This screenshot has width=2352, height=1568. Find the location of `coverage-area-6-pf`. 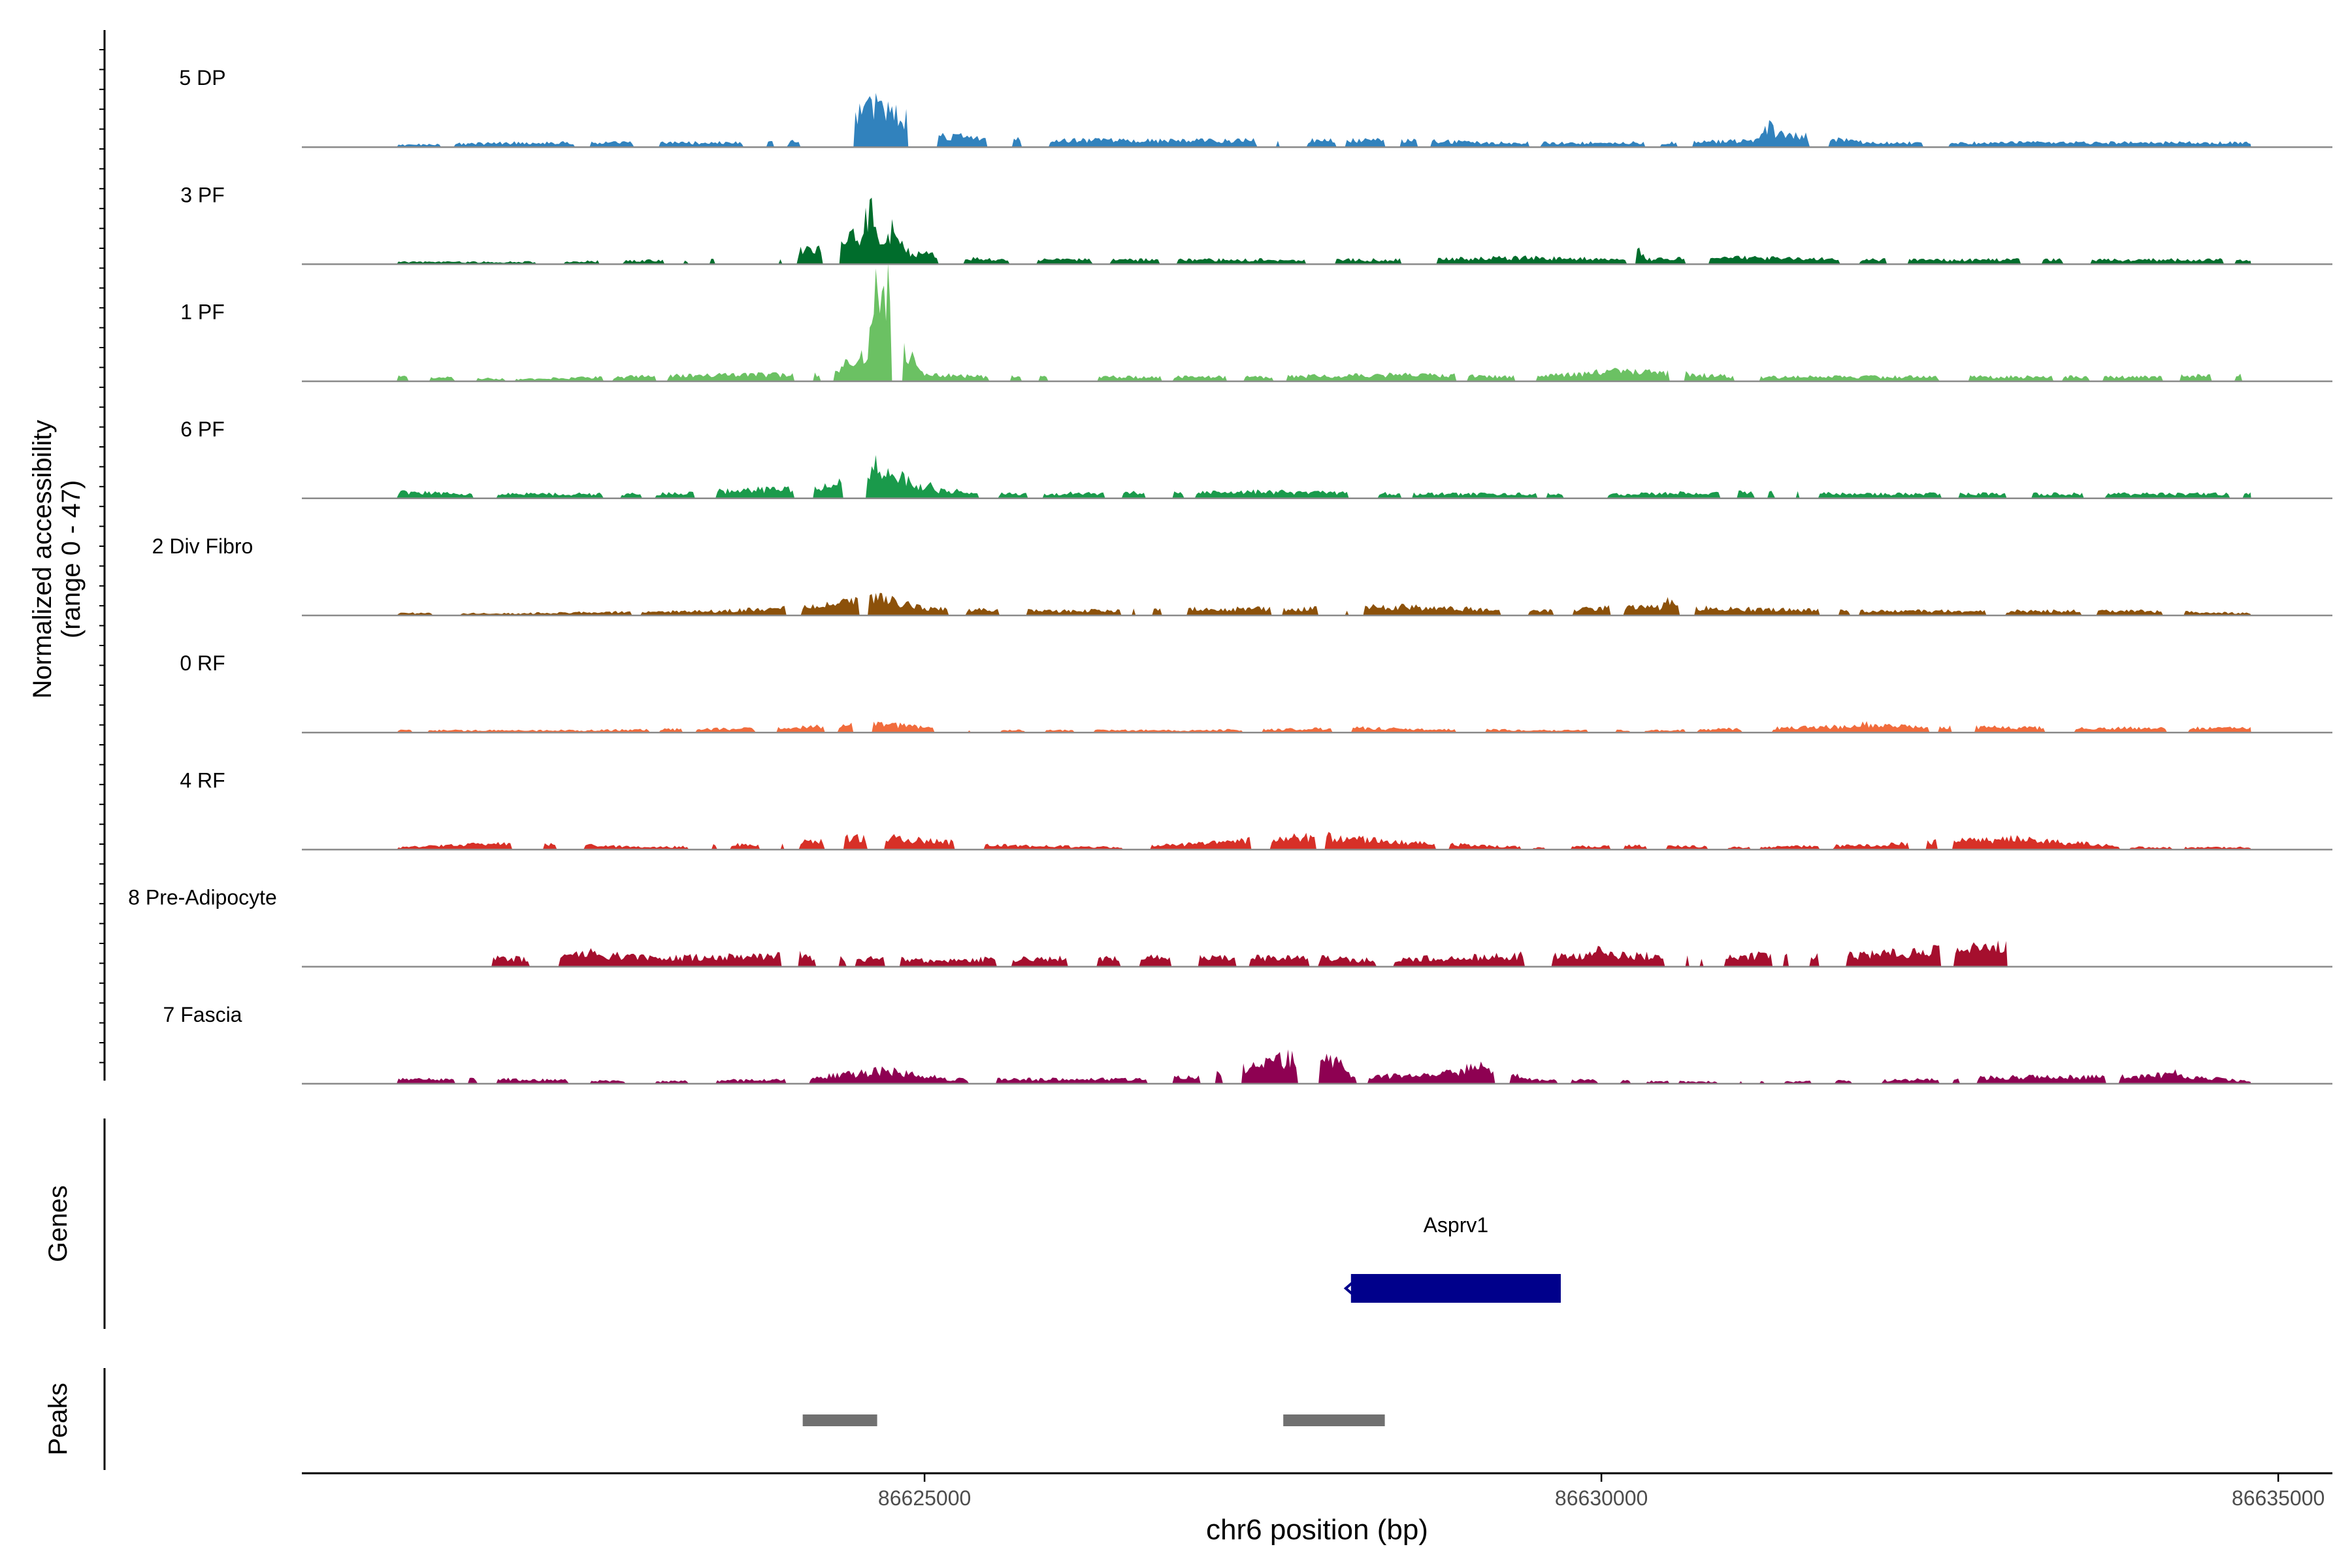

coverage-area-6-pf is located at coordinates (1324, 476).